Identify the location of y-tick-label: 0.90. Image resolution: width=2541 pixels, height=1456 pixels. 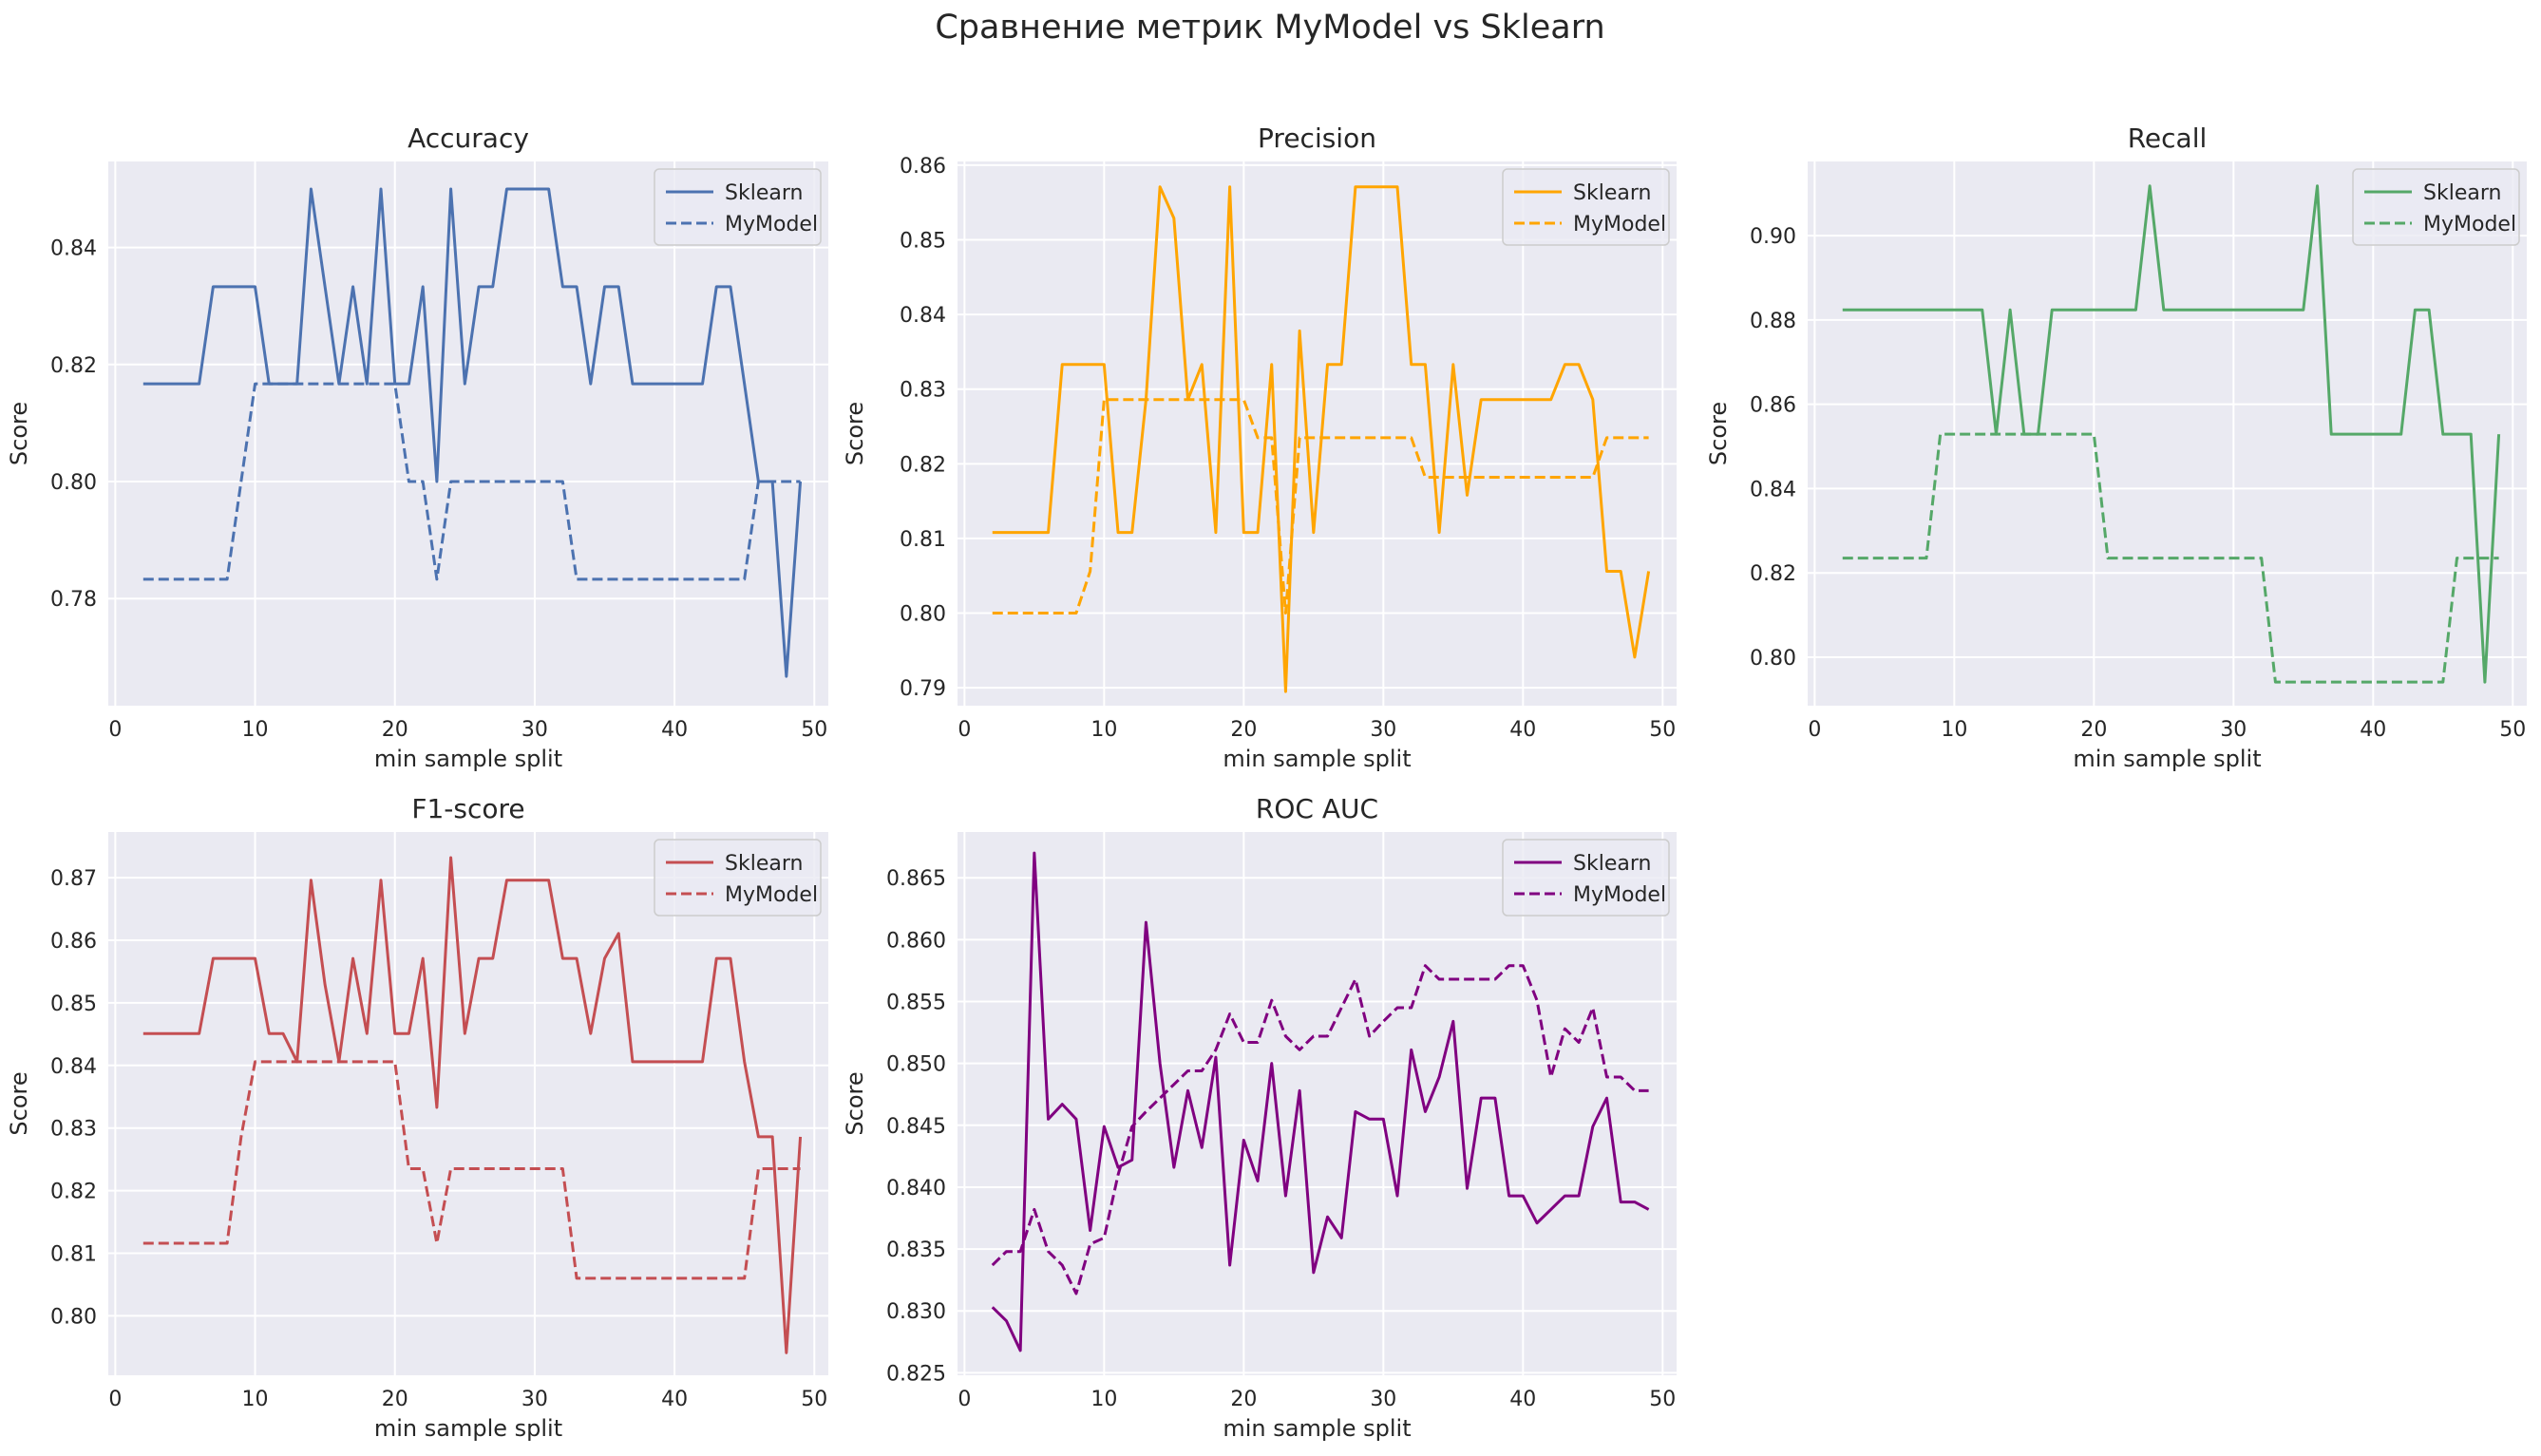
(1773, 237).